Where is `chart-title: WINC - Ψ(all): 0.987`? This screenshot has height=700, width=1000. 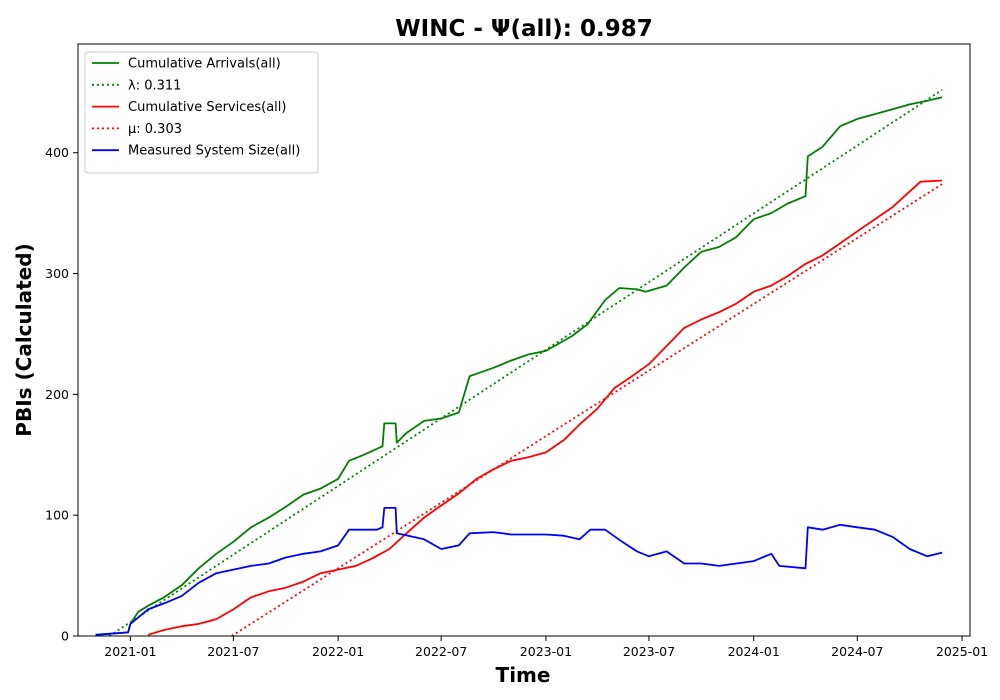 chart-title: WINC - Ψ(all): 0.987 is located at coordinates (523, 29).